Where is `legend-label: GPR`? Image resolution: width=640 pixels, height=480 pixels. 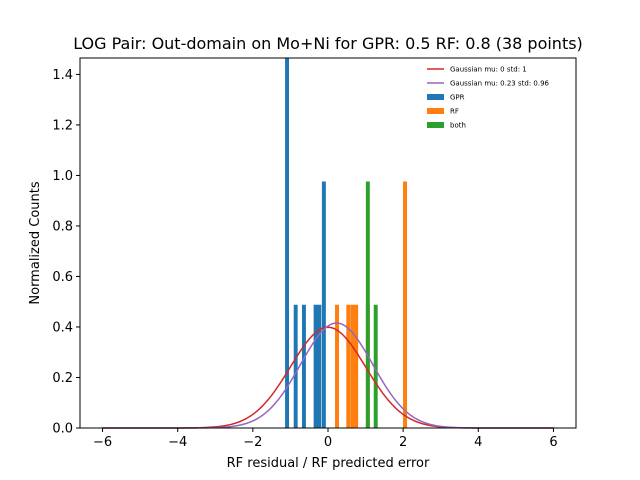 legend-label: GPR is located at coordinates (457, 98).